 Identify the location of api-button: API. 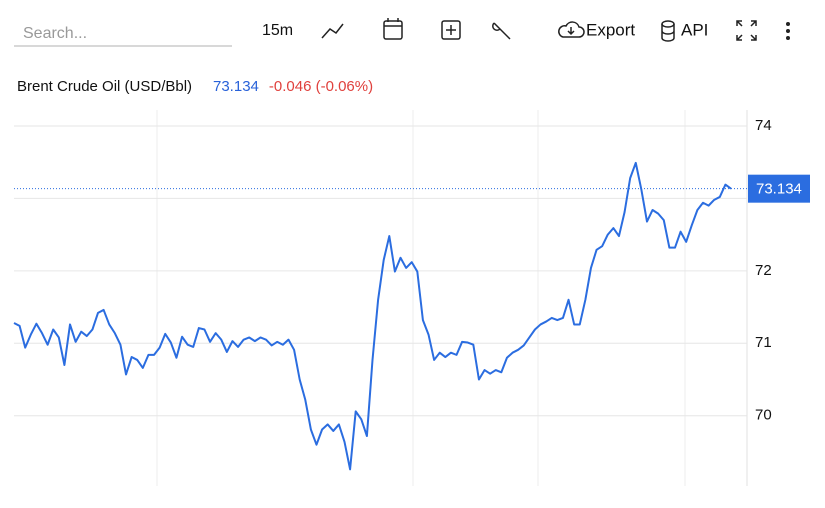
(684, 31).